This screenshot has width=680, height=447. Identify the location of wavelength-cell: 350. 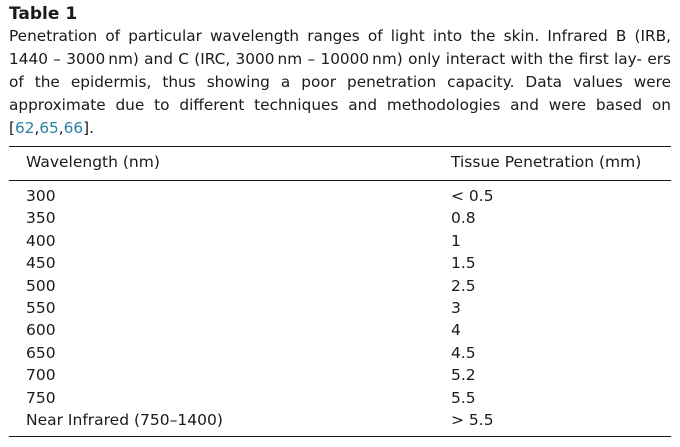
(41, 218).